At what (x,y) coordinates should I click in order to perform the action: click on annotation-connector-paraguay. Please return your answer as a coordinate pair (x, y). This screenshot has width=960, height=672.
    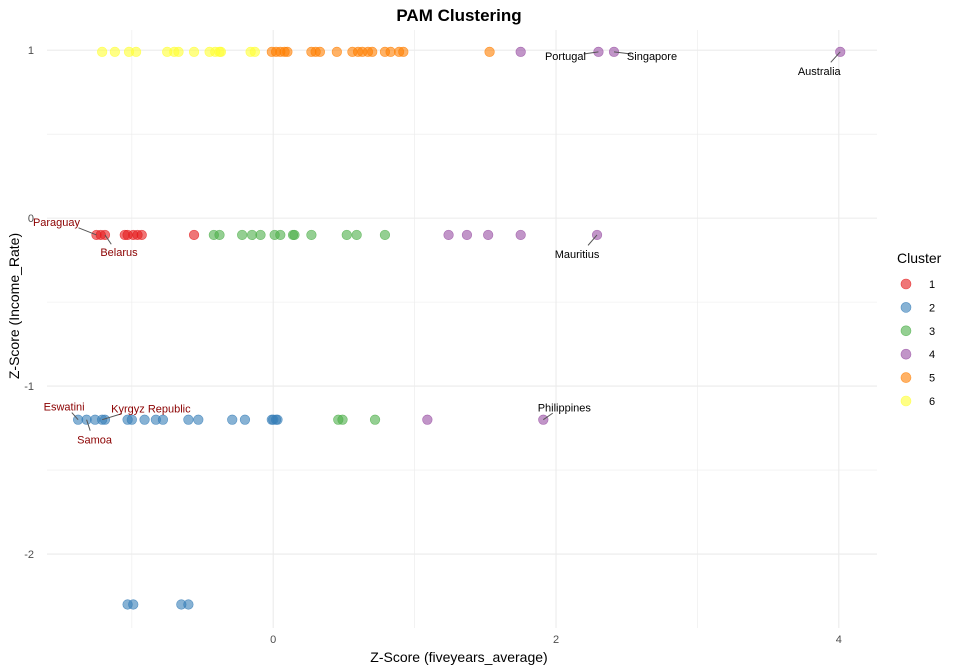
    Looking at the image, I should click on (87, 231).